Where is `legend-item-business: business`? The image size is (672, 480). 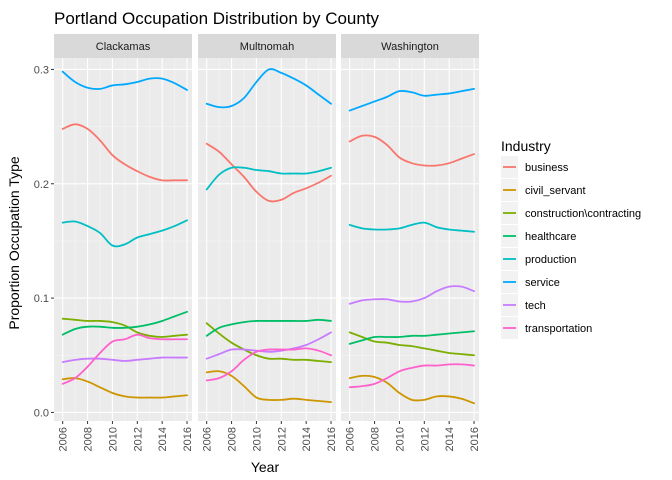
legend-item-business: business is located at coordinates (535, 167).